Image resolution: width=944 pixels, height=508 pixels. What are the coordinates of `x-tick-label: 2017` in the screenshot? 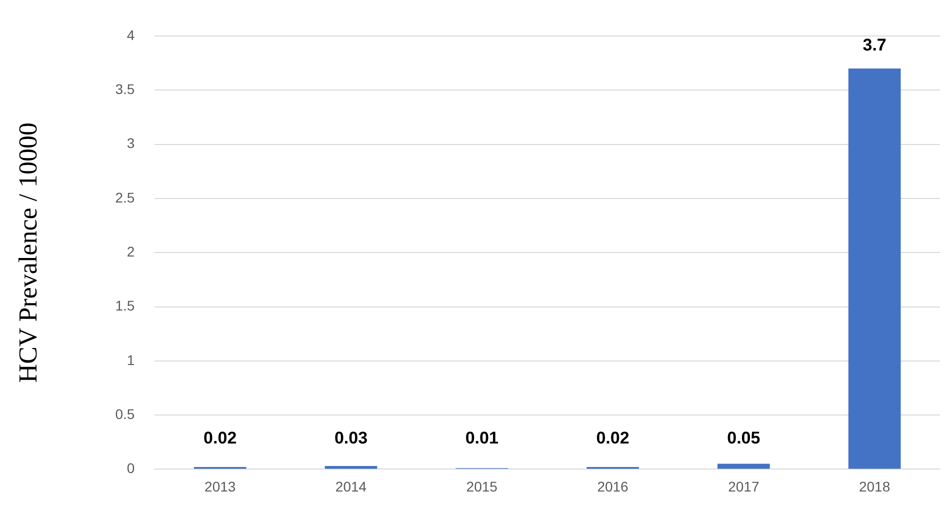 It's located at (744, 486).